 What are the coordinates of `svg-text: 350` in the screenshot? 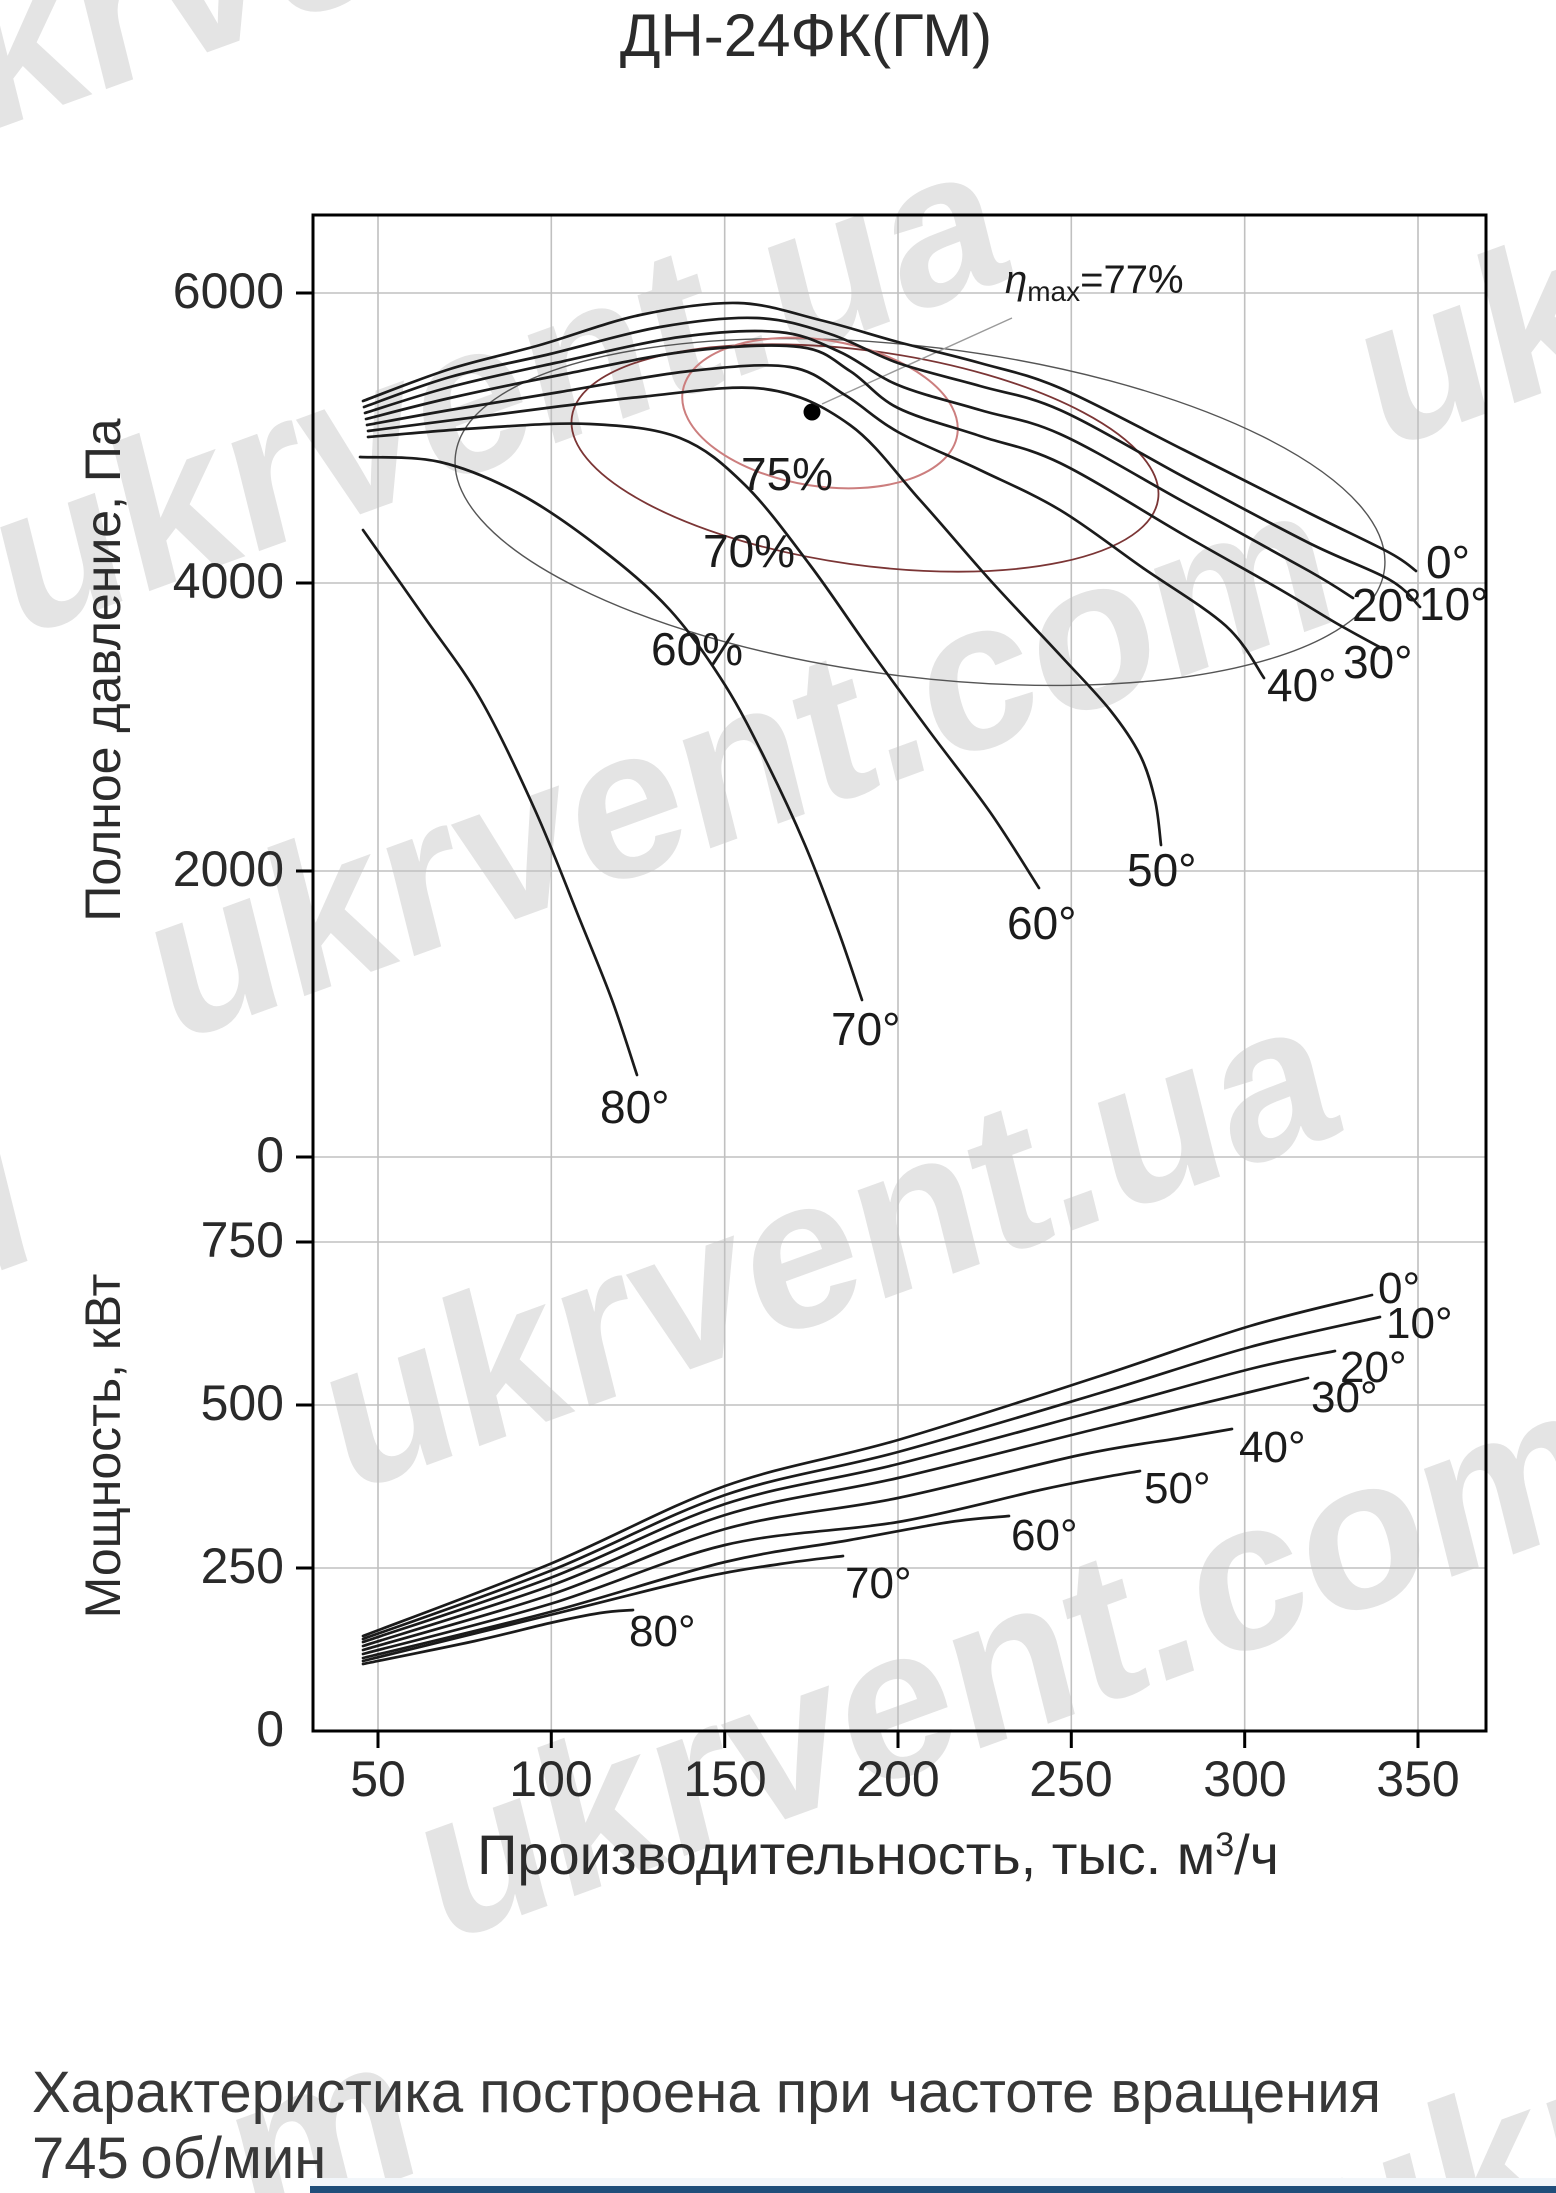 It's located at (1417, 1779).